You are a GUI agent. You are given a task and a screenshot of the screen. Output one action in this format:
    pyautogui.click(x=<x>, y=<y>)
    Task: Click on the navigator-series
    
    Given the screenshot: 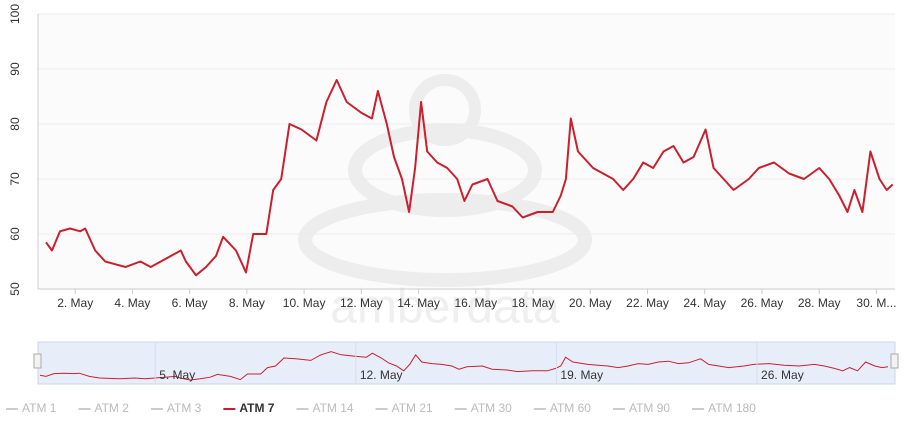 What is the action you would take?
    pyautogui.click(x=464, y=366)
    